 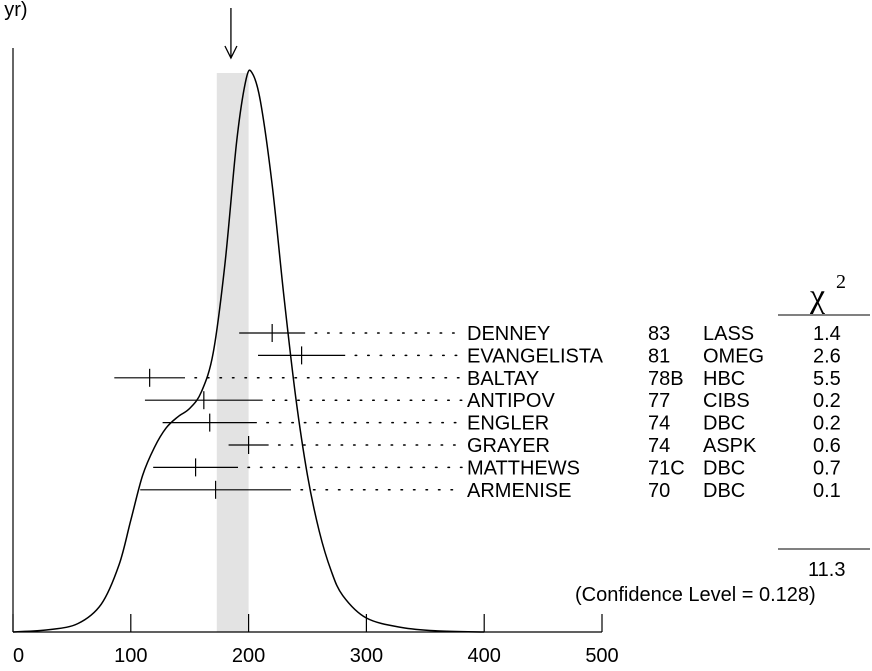 What do you see at coordinates (508, 446) in the screenshot?
I see `author-label: GRAYER` at bounding box center [508, 446].